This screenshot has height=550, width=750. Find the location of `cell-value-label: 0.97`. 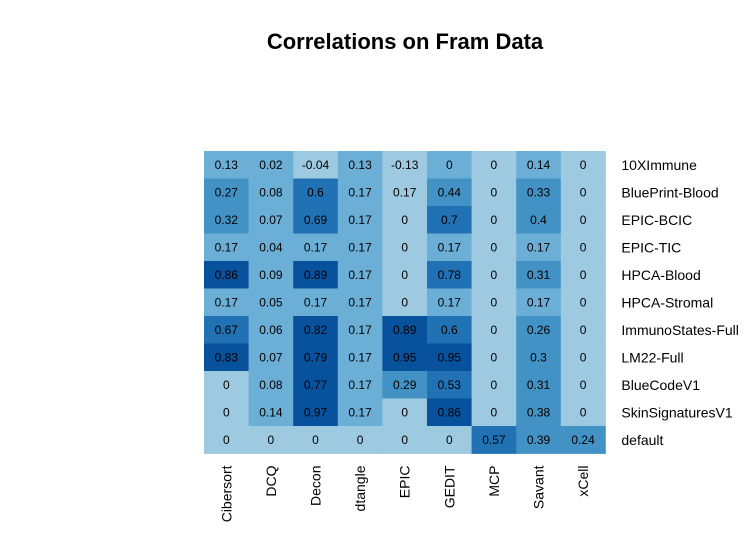

cell-value-label: 0.97 is located at coordinates (316, 412).